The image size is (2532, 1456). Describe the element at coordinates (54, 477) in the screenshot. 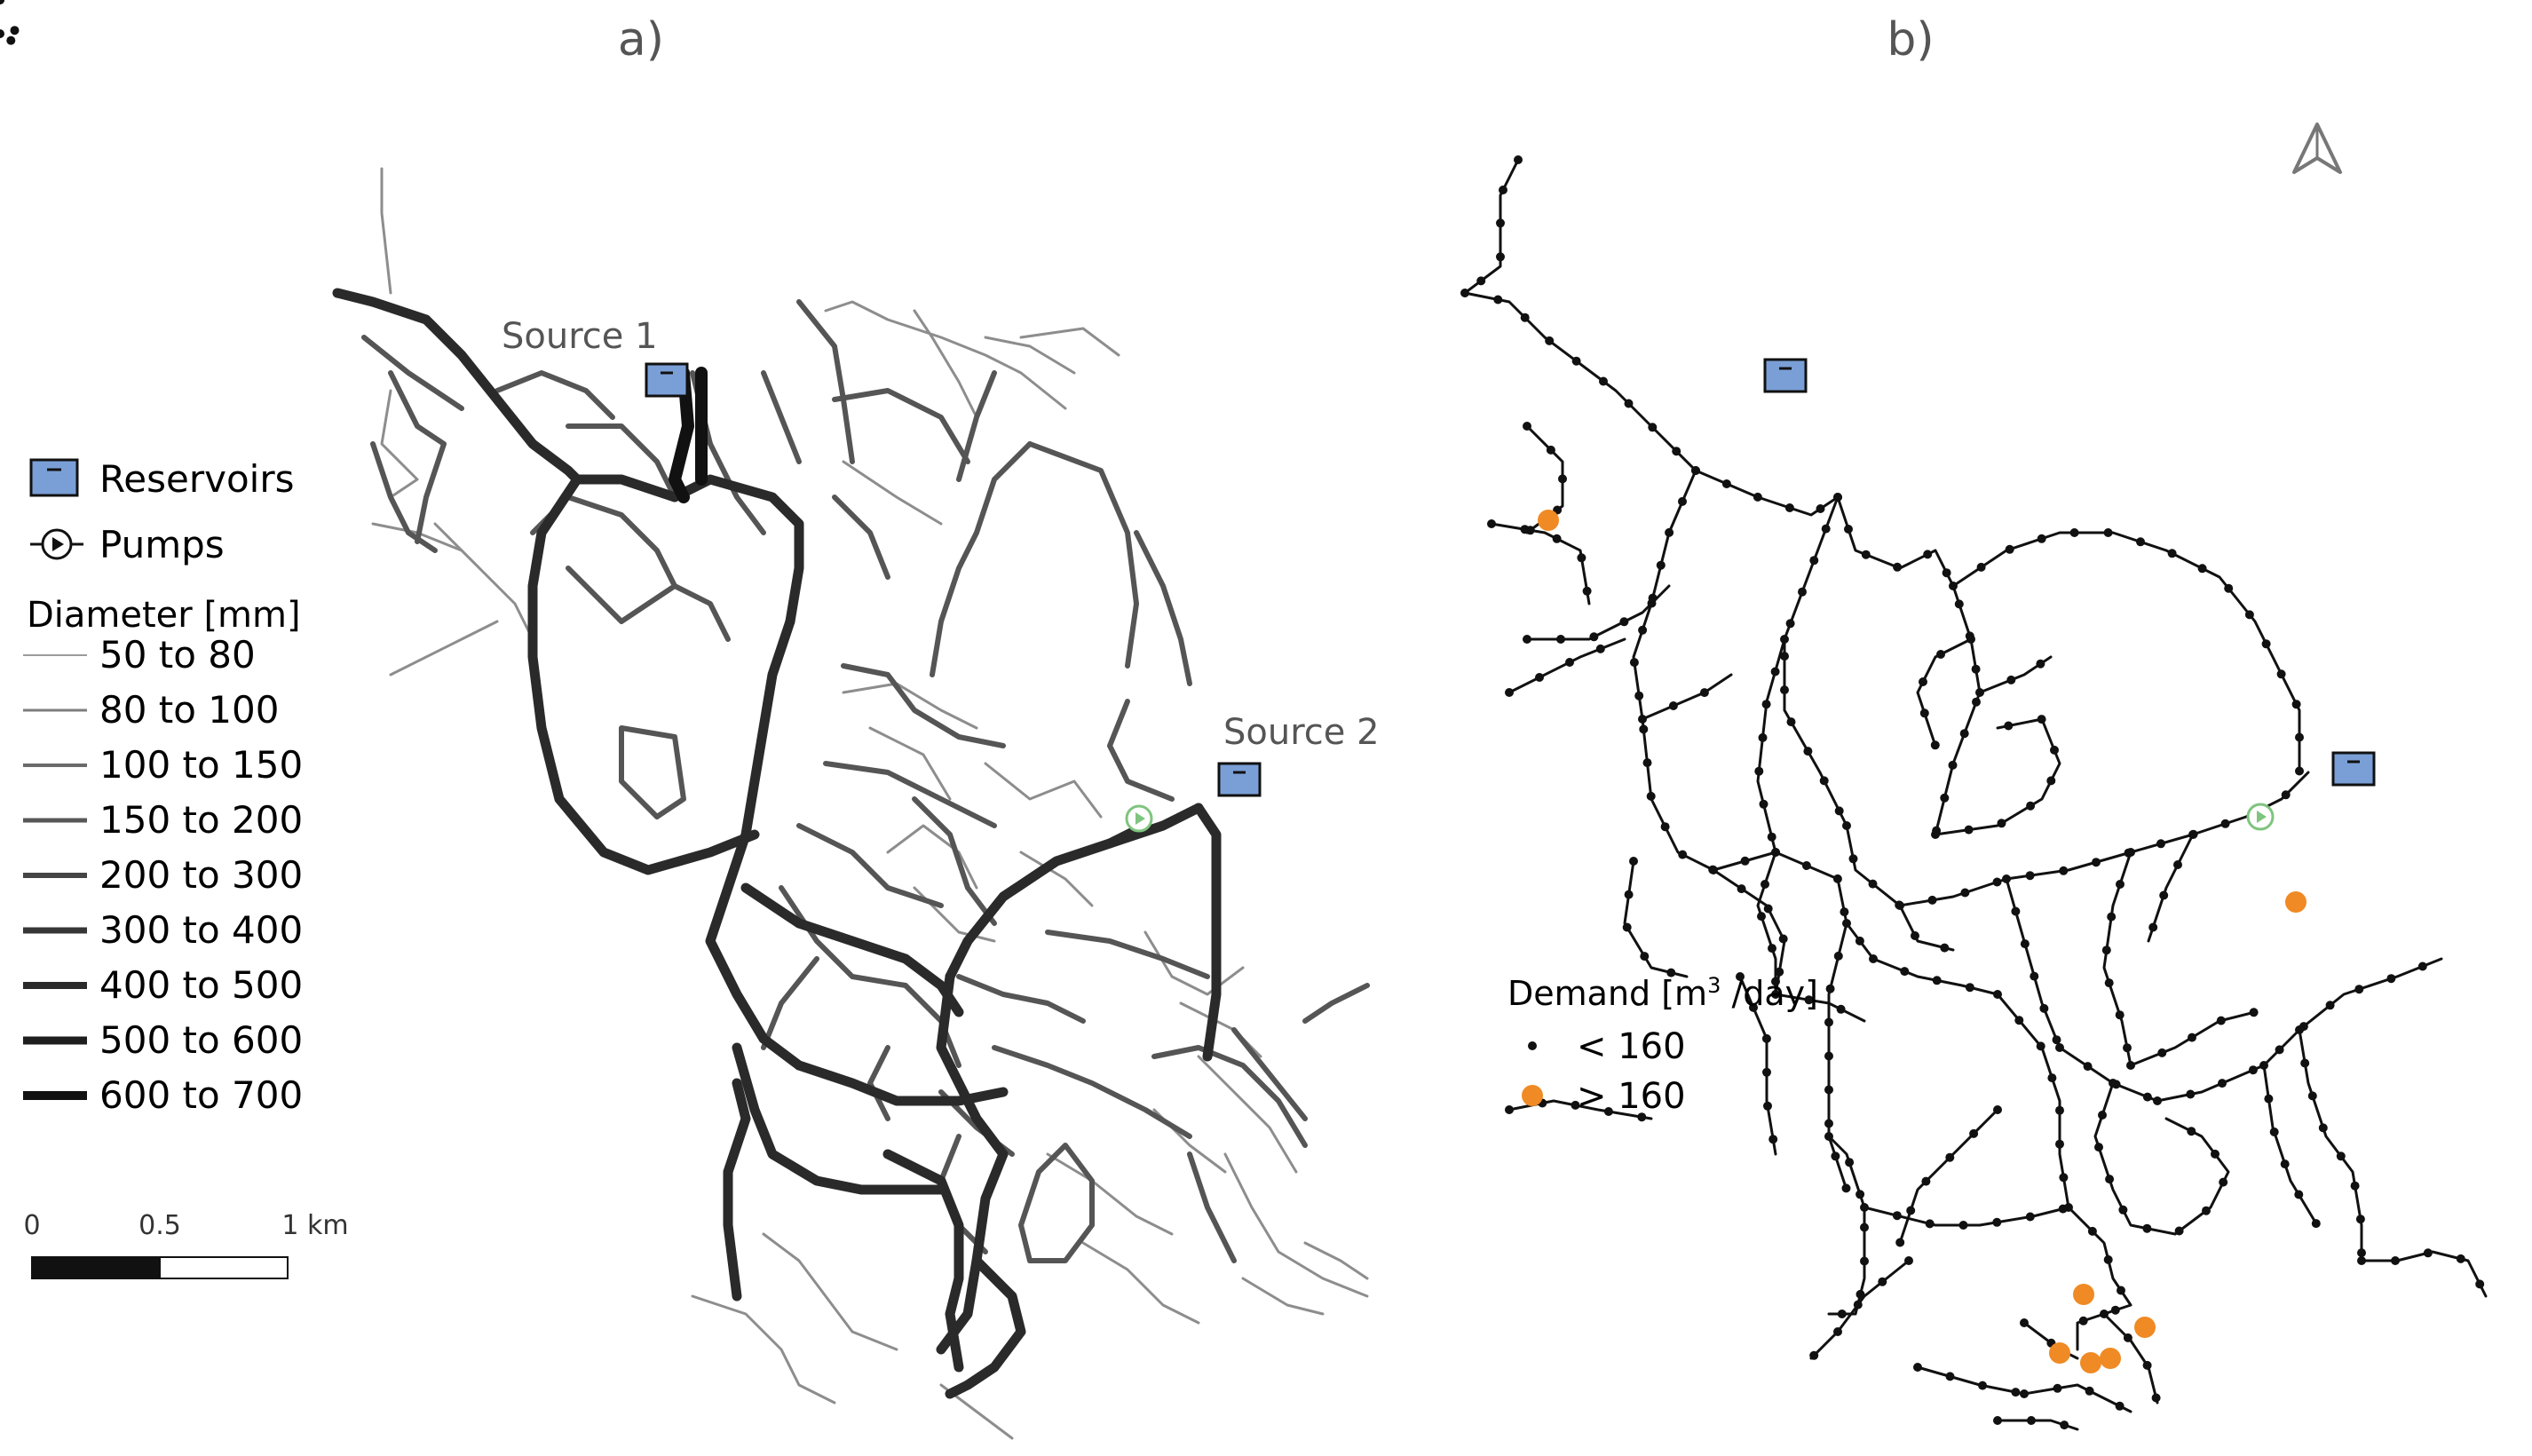

I see `reservoir-icon` at that location.